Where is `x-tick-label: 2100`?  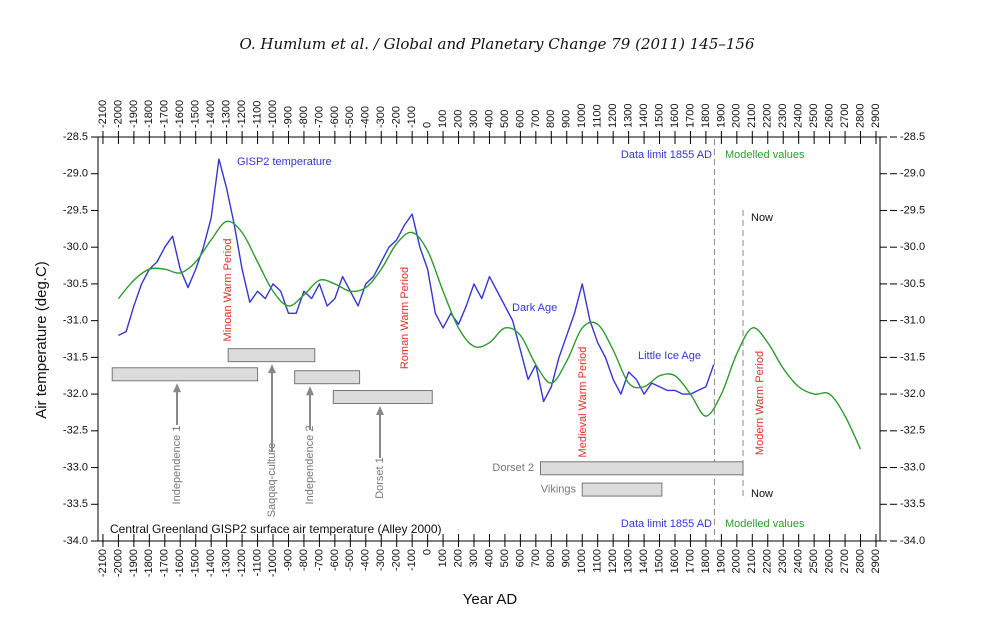
x-tick-label: 2100 is located at coordinates (752, 561).